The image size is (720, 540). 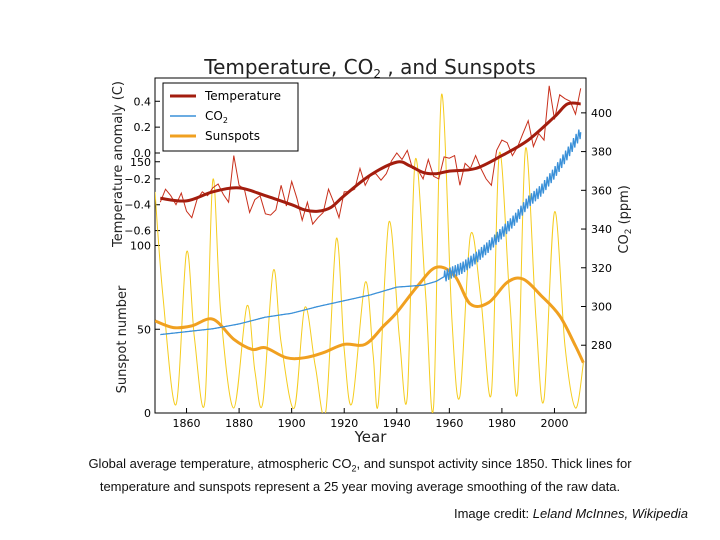 I want to click on x-tick-label: 1940, so click(x=397, y=423).